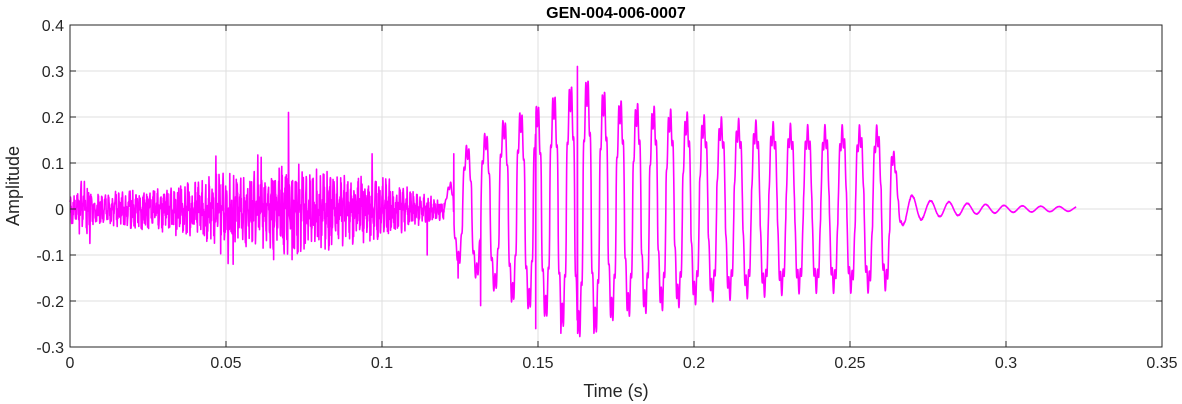 The width and height of the screenshot is (1182, 404). Describe the element at coordinates (382, 363) in the screenshot. I see `x-tick-label: 0.1` at that location.